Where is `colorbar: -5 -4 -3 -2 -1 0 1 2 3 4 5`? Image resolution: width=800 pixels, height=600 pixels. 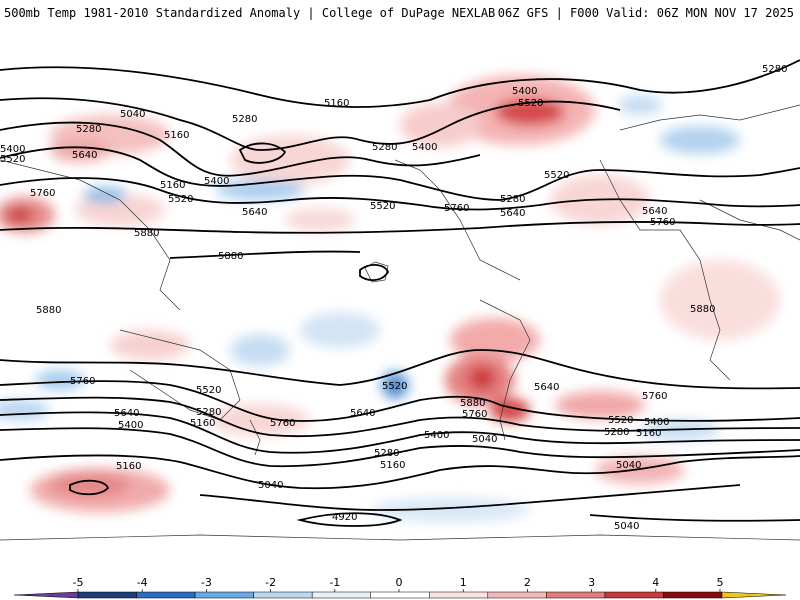 colorbar: -5 -4 -3 -2 -1 0 1 2 3 4 5 is located at coordinates (400, 587).